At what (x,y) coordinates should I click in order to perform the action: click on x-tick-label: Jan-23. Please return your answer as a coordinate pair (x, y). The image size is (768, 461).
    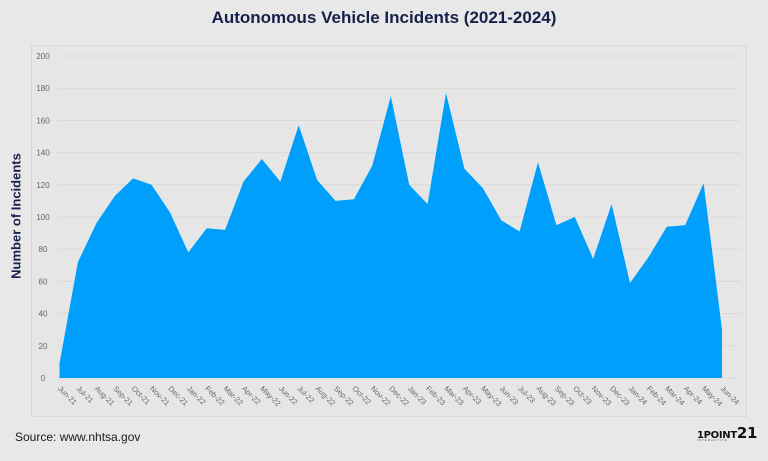
    Looking at the image, I should click on (417, 395).